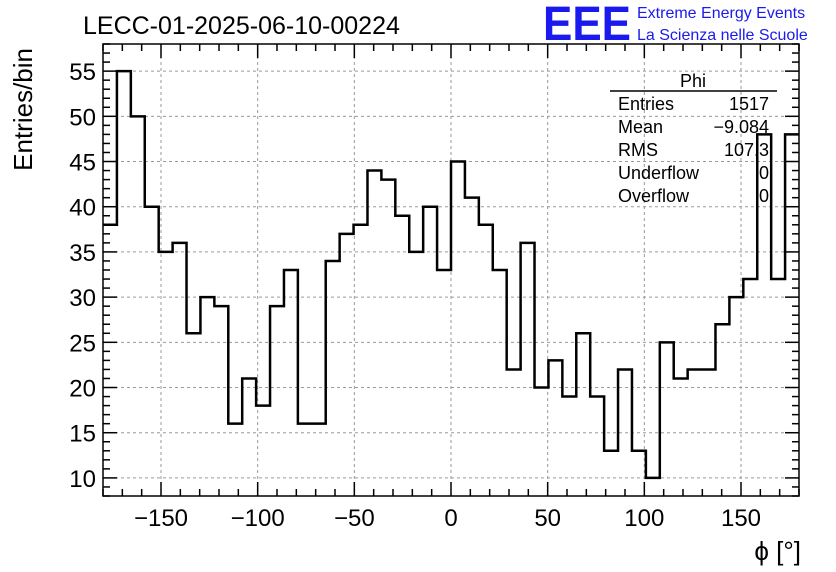 The image size is (836, 572). Describe the element at coordinates (547, 518) in the screenshot. I see `x-tick-label: 50` at that location.